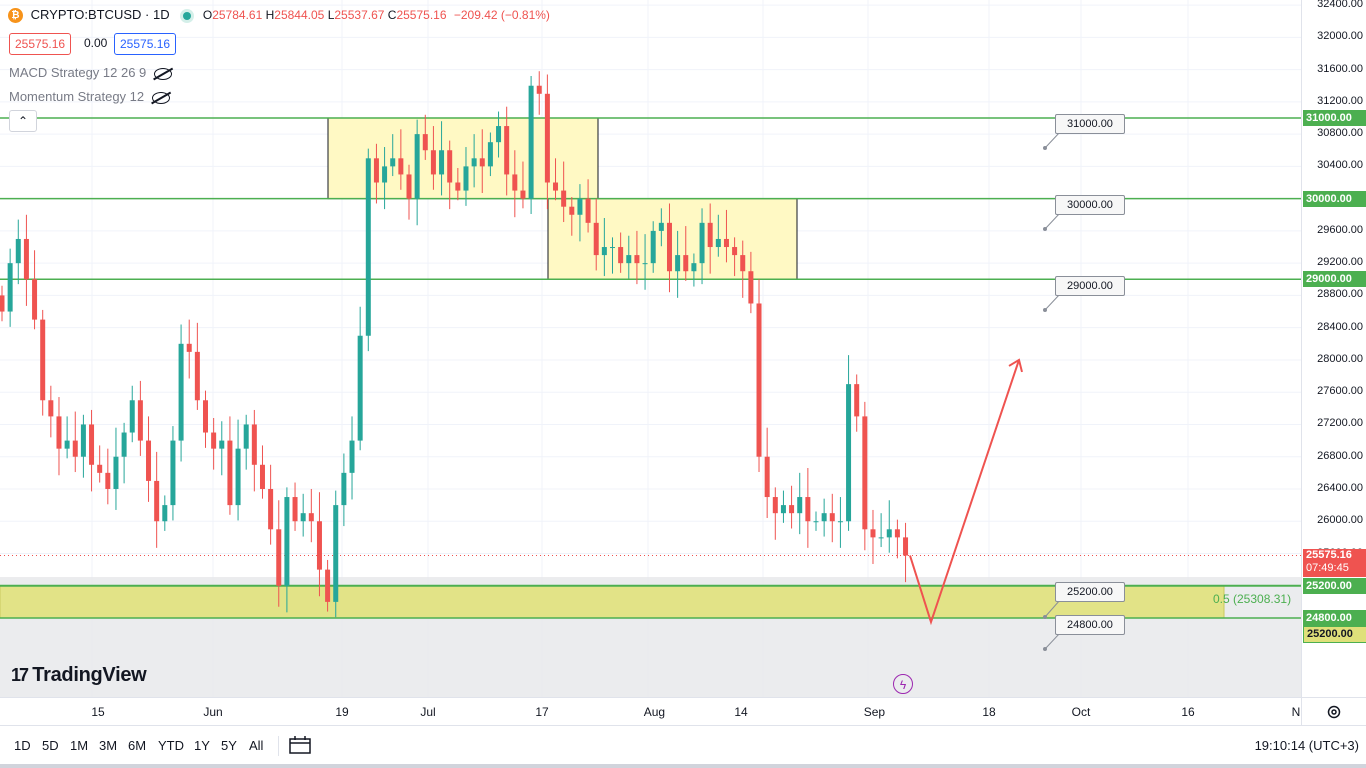 The width and height of the screenshot is (1366, 768). Describe the element at coordinates (1334, 279) in the screenshot. I see `price-tag-29000: 29000.00` at that location.